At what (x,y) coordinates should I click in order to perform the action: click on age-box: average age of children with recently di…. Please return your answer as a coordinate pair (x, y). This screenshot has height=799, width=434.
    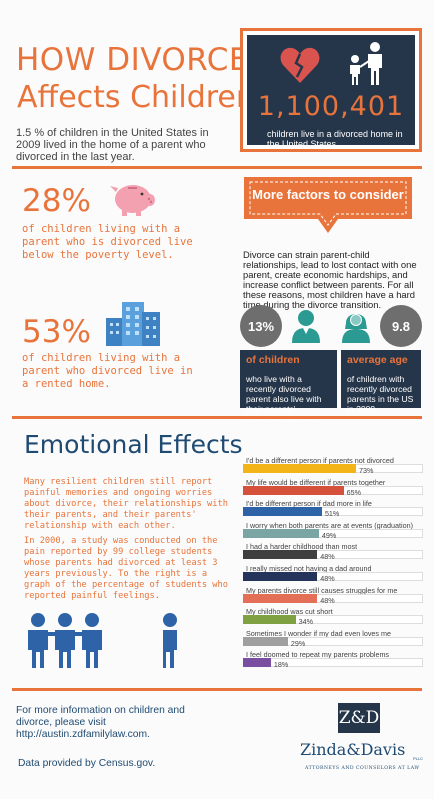
    Looking at the image, I should click on (381, 382).